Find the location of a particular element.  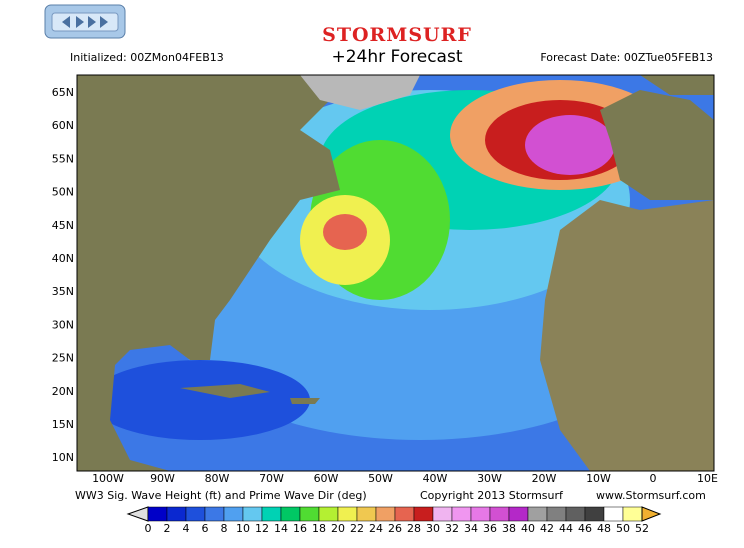

lat-label: 50N is located at coordinates (63, 192).